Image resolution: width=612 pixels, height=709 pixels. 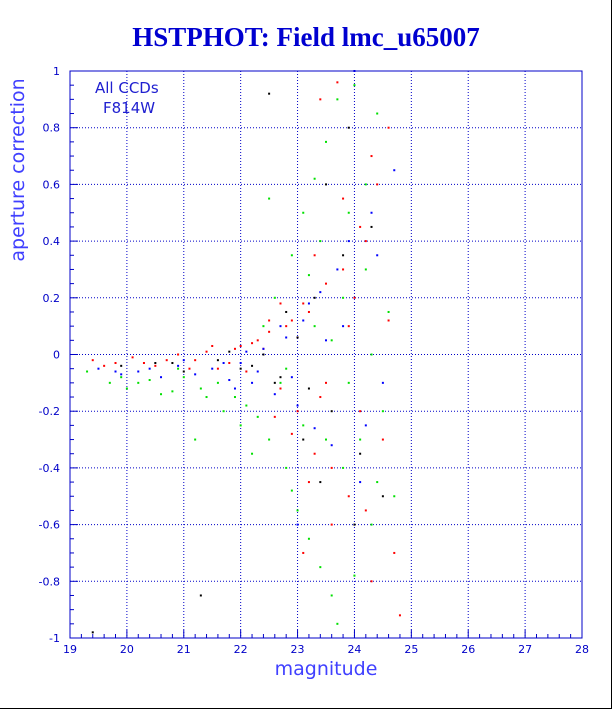 What do you see at coordinates (49, 581) in the screenshot?
I see `y-tick-label: -0.8` at bounding box center [49, 581].